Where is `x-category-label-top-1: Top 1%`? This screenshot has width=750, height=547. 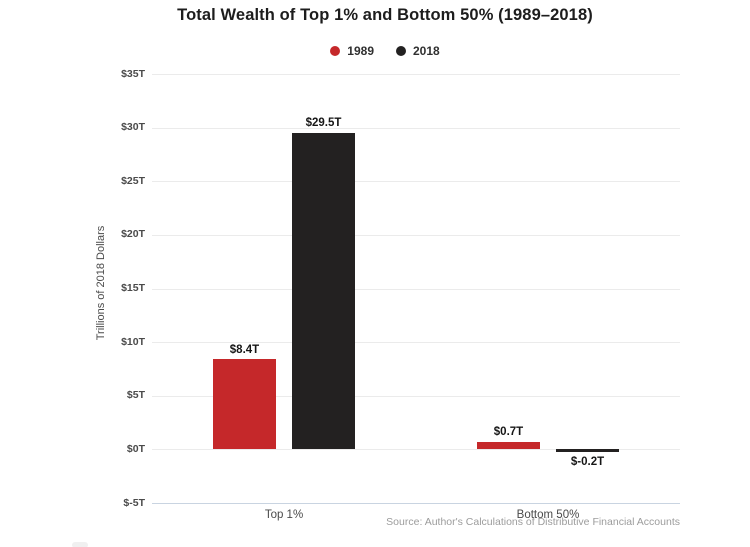 x-category-label-top-1: Top 1% is located at coordinates (284, 515).